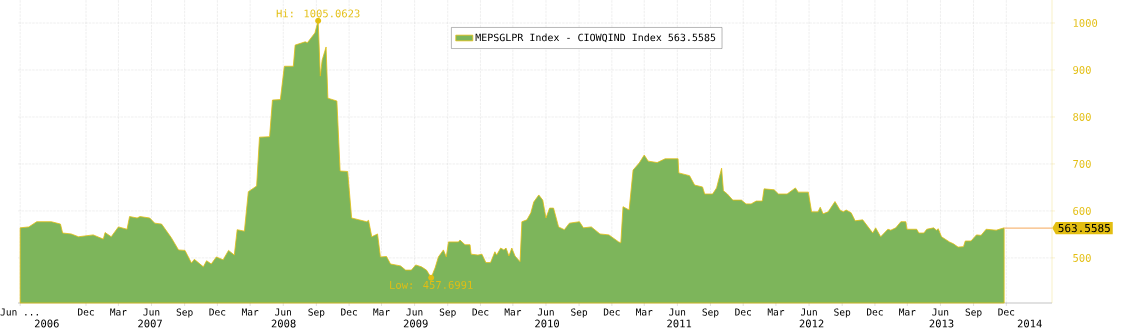 This screenshot has height=334, width=1122. What do you see at coordinates (1084, 228) in the screenshot?
I see `ref-line-label: 563.5585` at bounding box center [1084, 228].